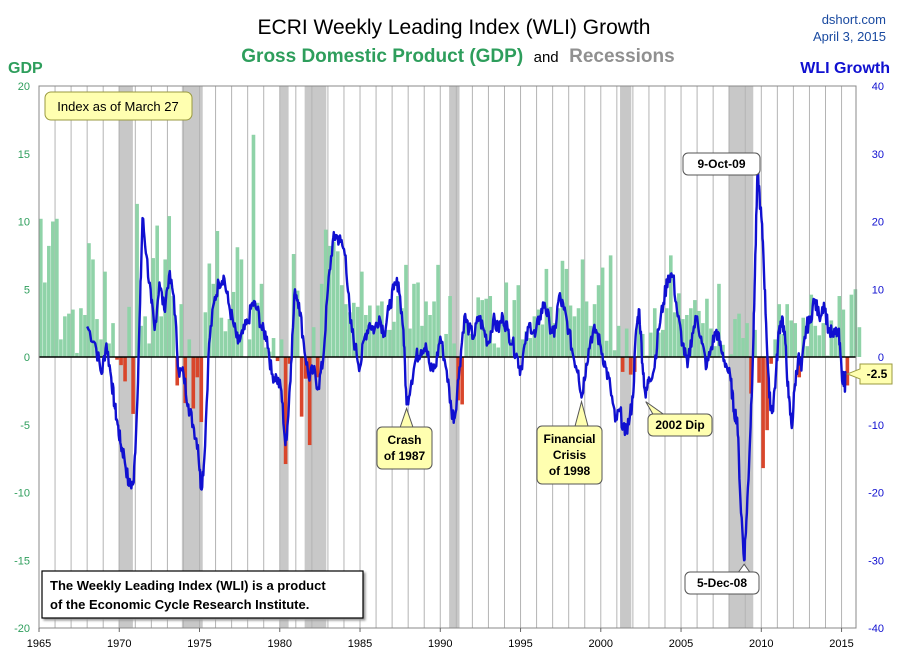  I want to click on left-tick-label: 15, so click(24, 155).